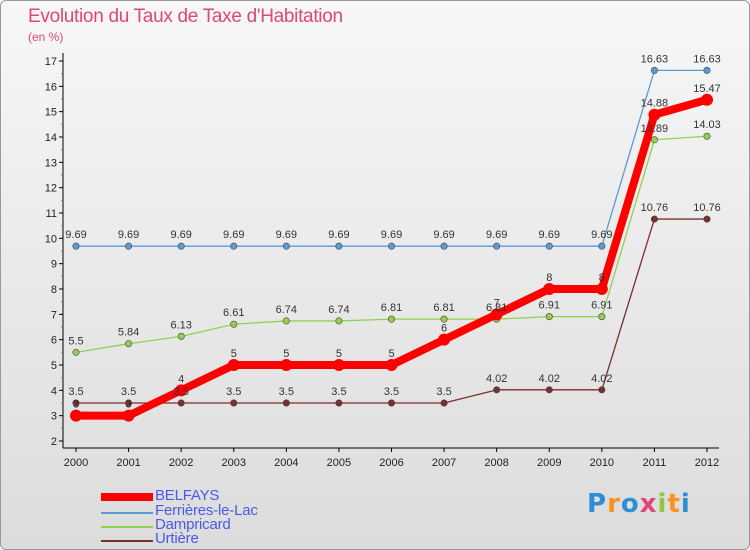  Describe the element at coordinates (181, 463) in the screenshot. I see `x-tick-label: 2002` at that location.